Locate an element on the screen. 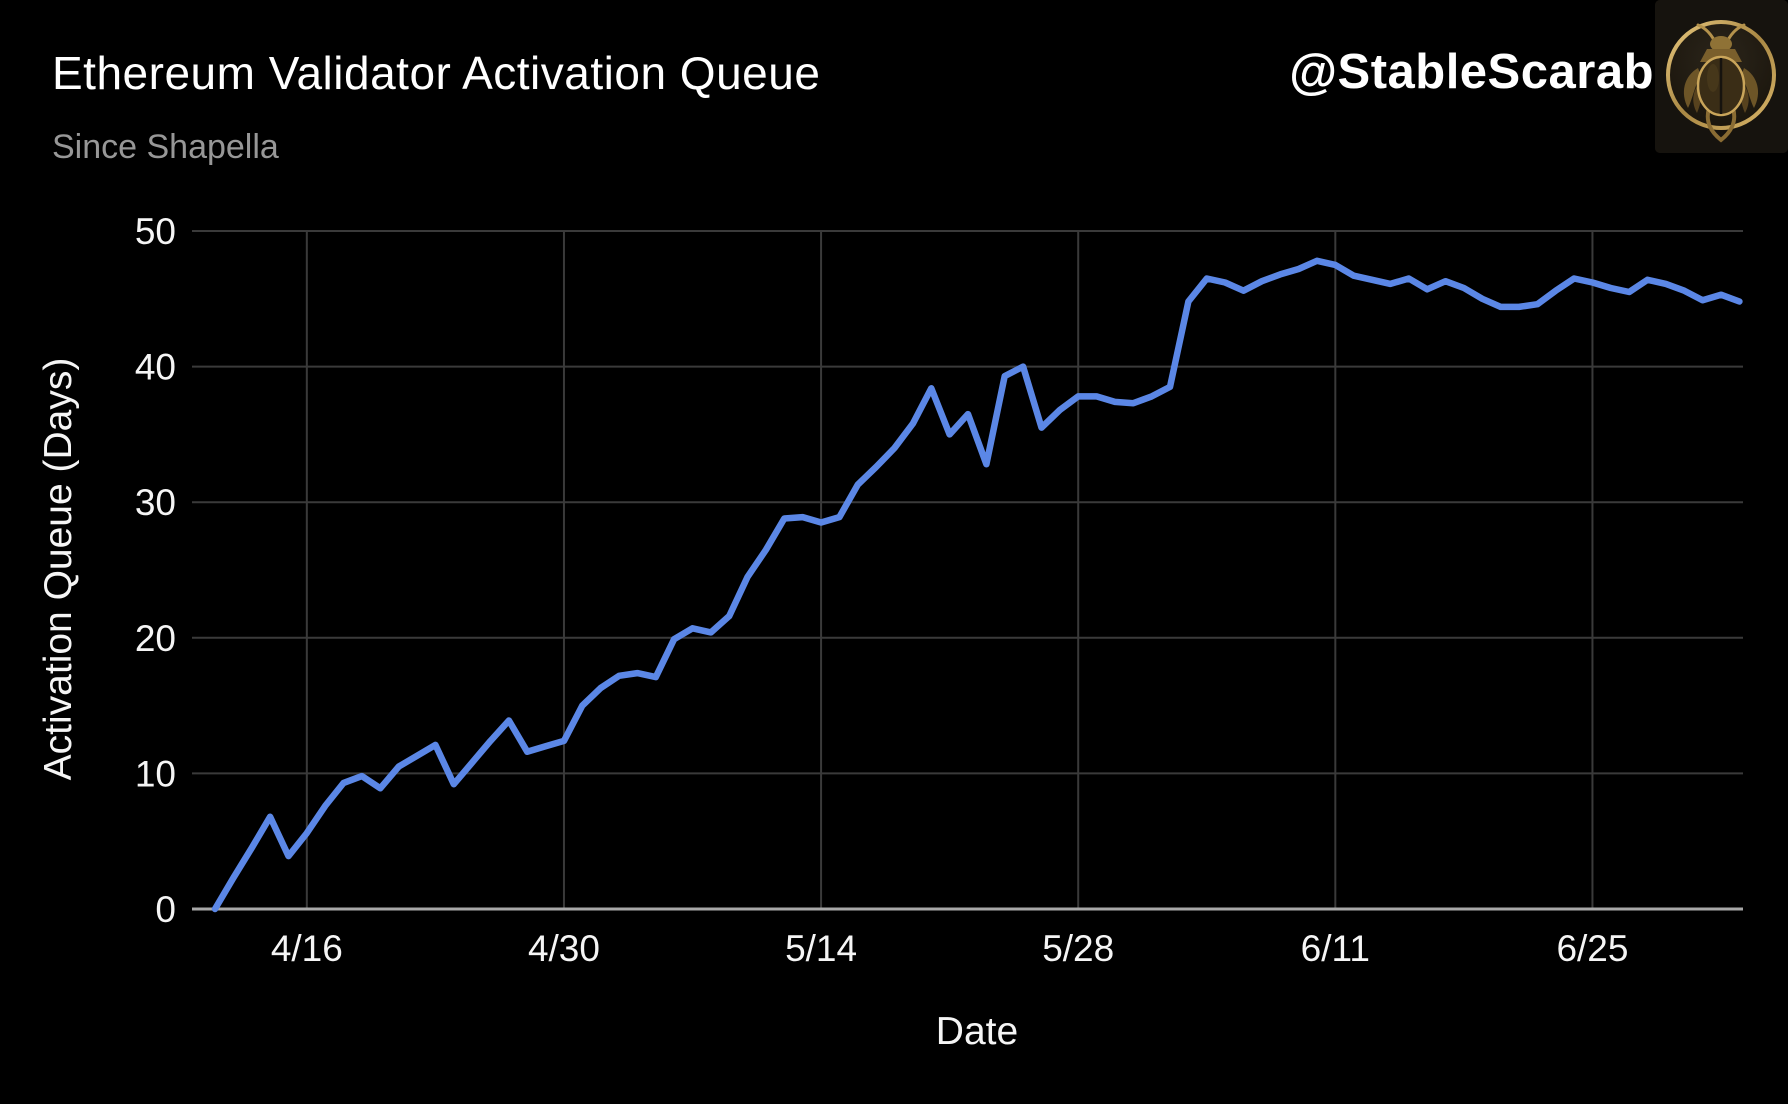 Image resolution: width=1788 pixels, height=1104 pixels. chart-subtitle: Since Shapella is located at coordinates (165, 147).